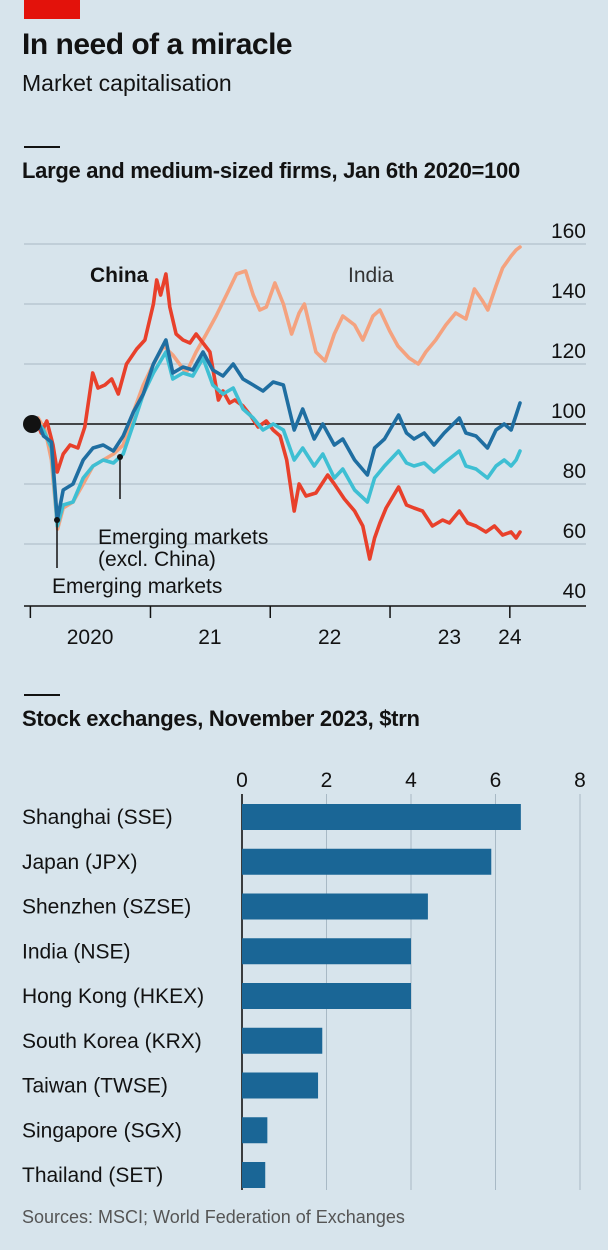 The height and width of the screenshot is (1250, 608). What do you see at coordinates (183, 537) in the screenshot?
I see `series-label-em-ex-china-line1: Emerging markets` at bounding box center [183, 537].